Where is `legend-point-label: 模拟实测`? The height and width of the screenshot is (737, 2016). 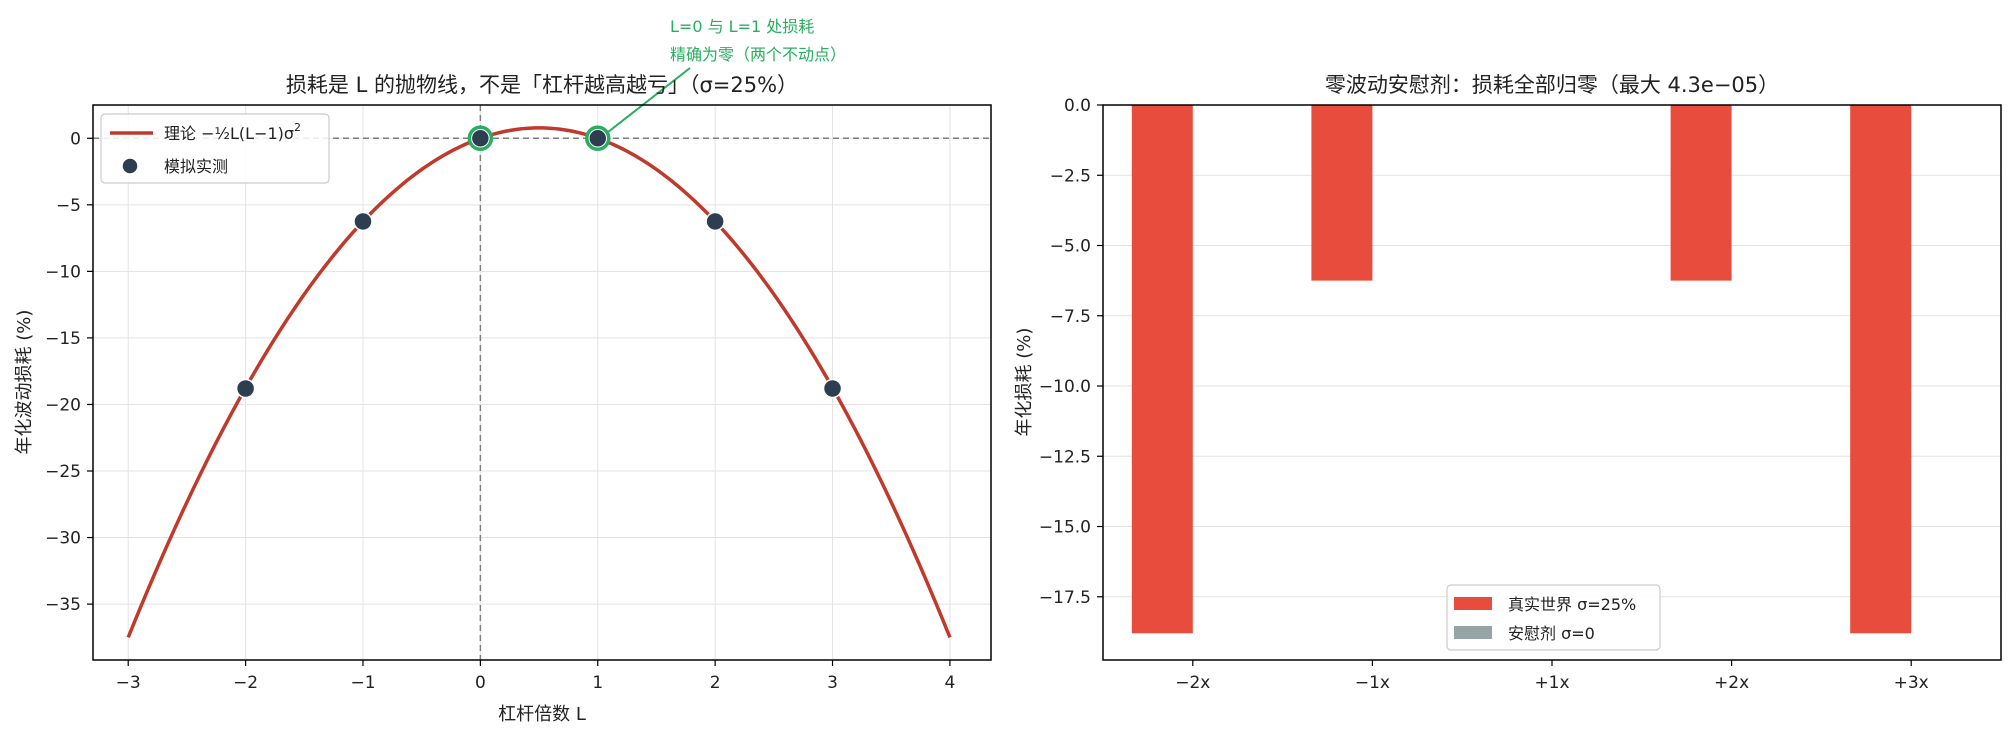
legend-point-label: 模拟实测 is located at coordinates (196, 166).